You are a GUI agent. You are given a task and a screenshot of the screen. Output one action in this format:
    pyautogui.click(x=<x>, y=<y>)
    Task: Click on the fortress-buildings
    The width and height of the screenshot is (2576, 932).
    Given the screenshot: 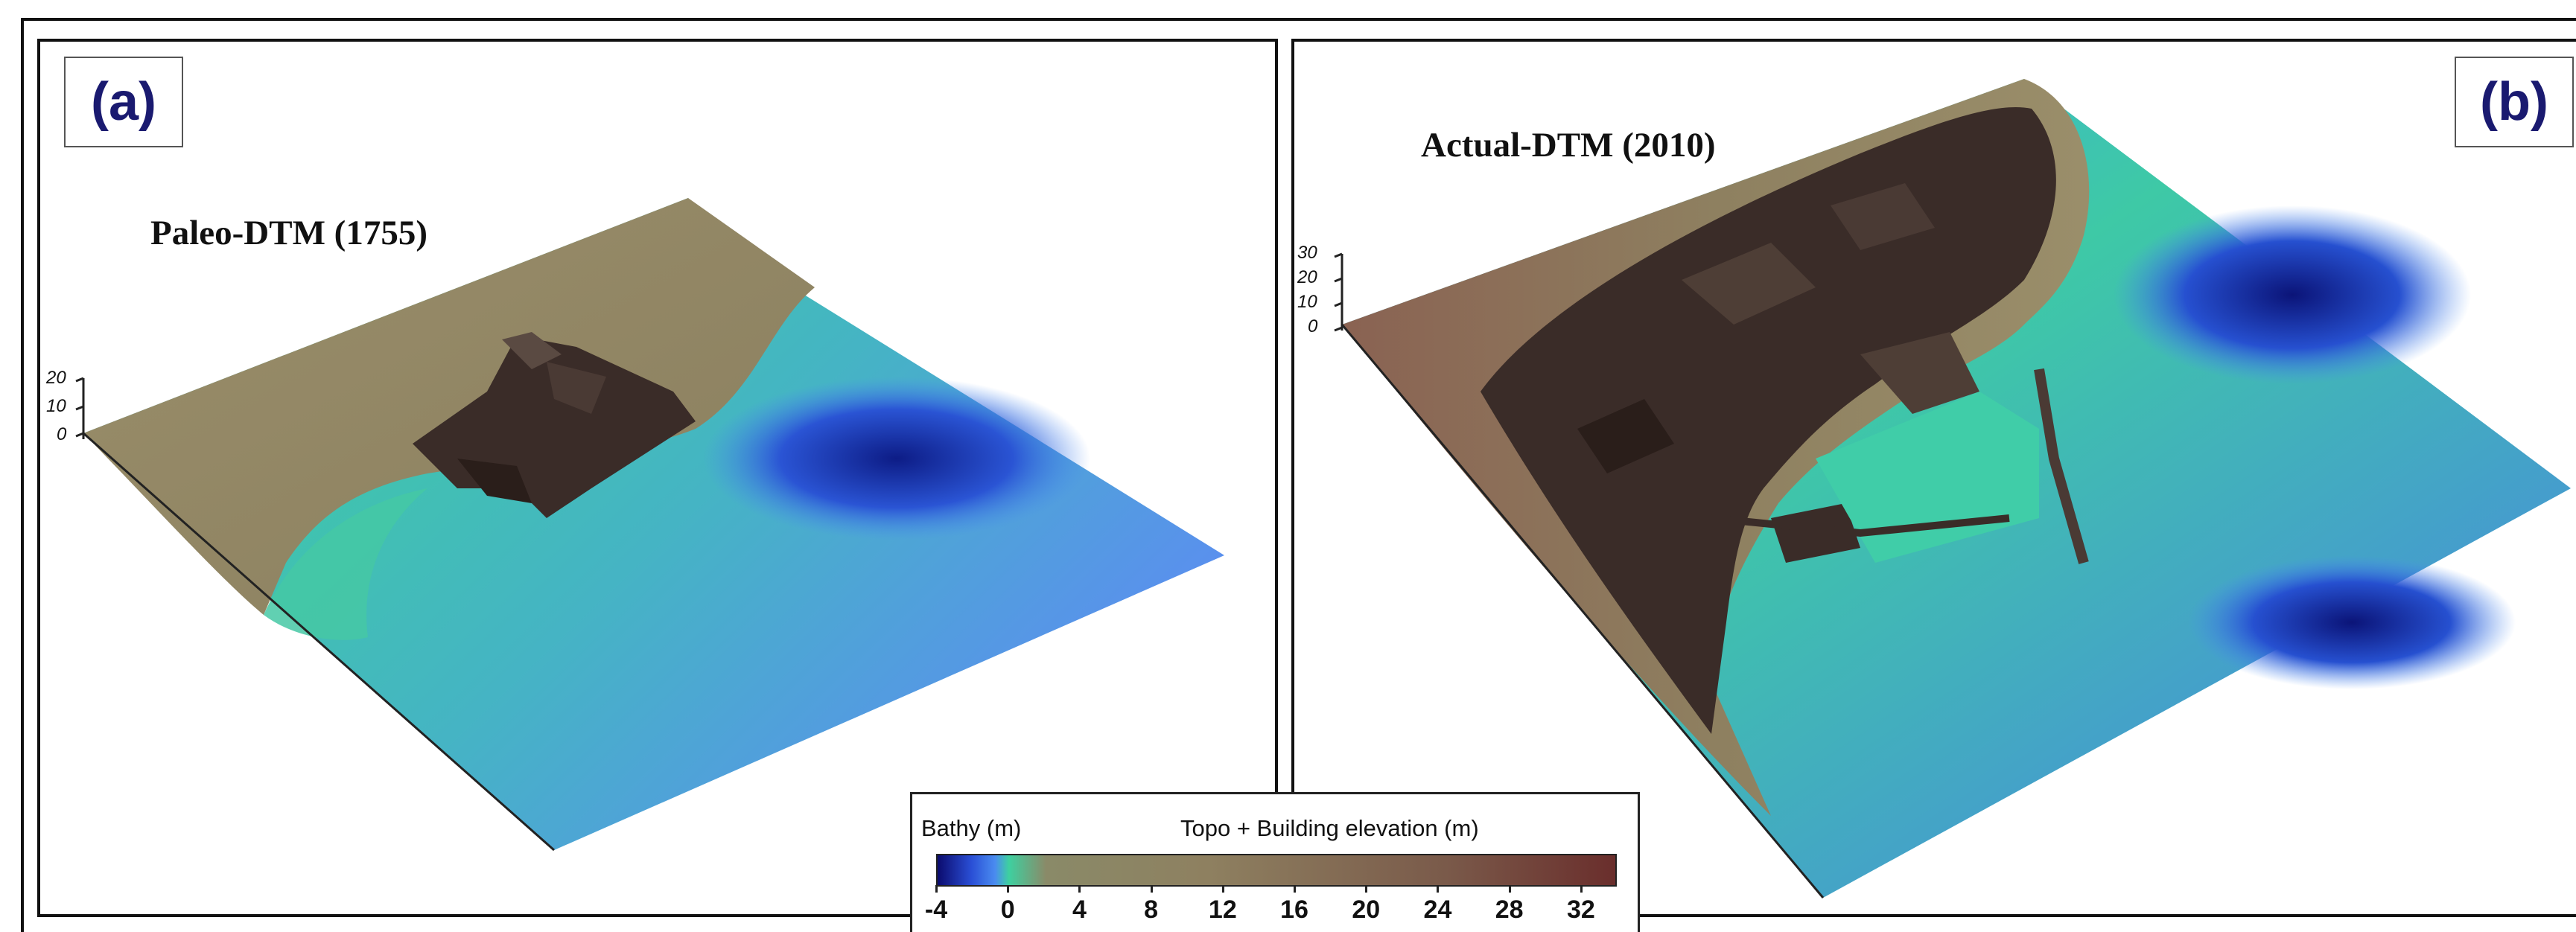 What is the action you would take?
    pyautogui.click(x=554, y=425)
    